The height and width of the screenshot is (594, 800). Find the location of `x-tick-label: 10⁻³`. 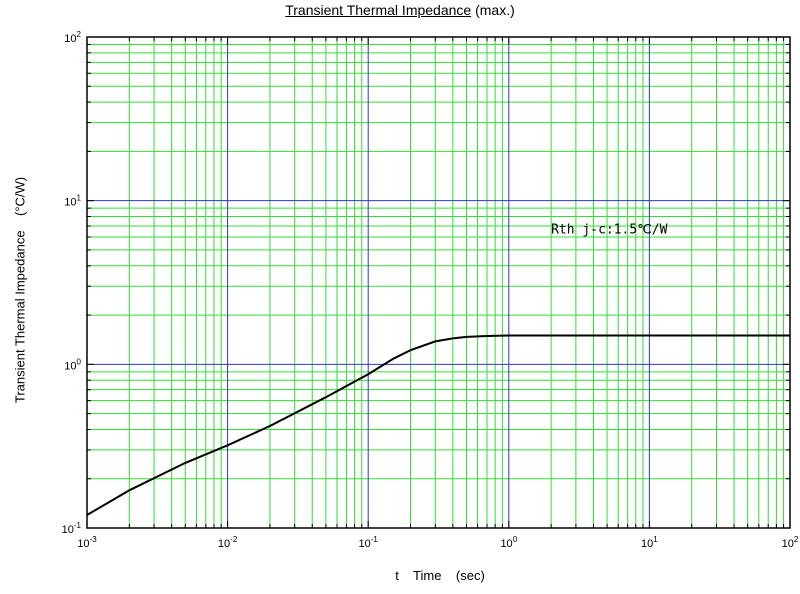

x-tick-label: 10⁻³ is located at coordinates (87, 542).